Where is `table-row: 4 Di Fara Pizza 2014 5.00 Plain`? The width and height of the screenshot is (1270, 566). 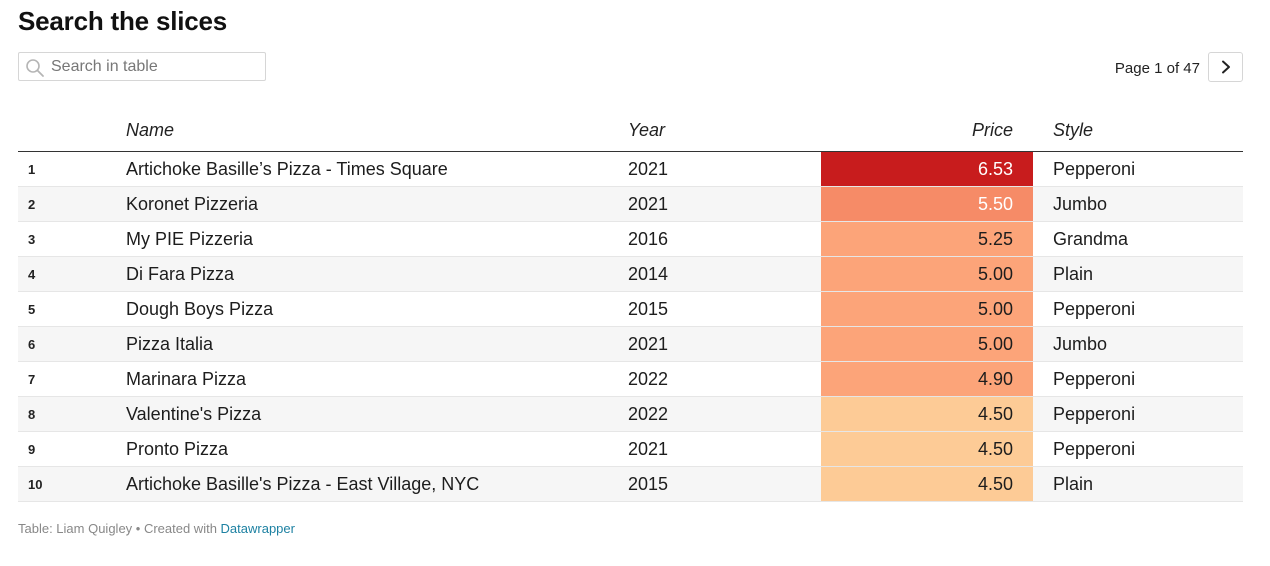
table-row: 4 Di Fara Pizza 2014 5.00 Plain is located at coordinates (630, 274).